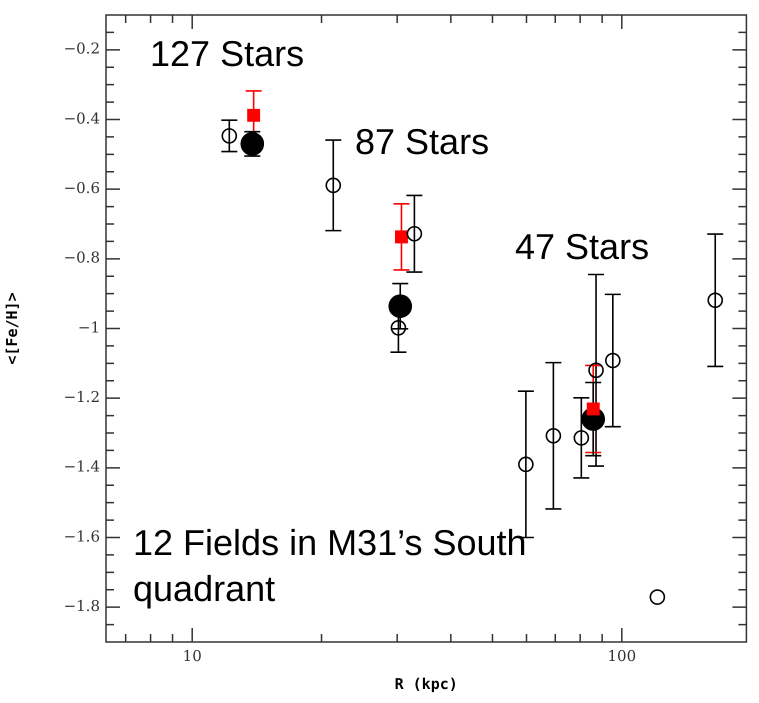  I want to click on y-tick-label: −1.8, so click(82, 606).